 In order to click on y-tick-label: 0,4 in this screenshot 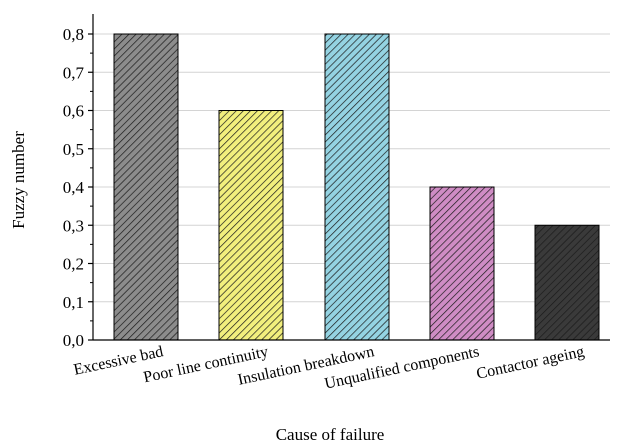, I will do `click(74, 187)`.